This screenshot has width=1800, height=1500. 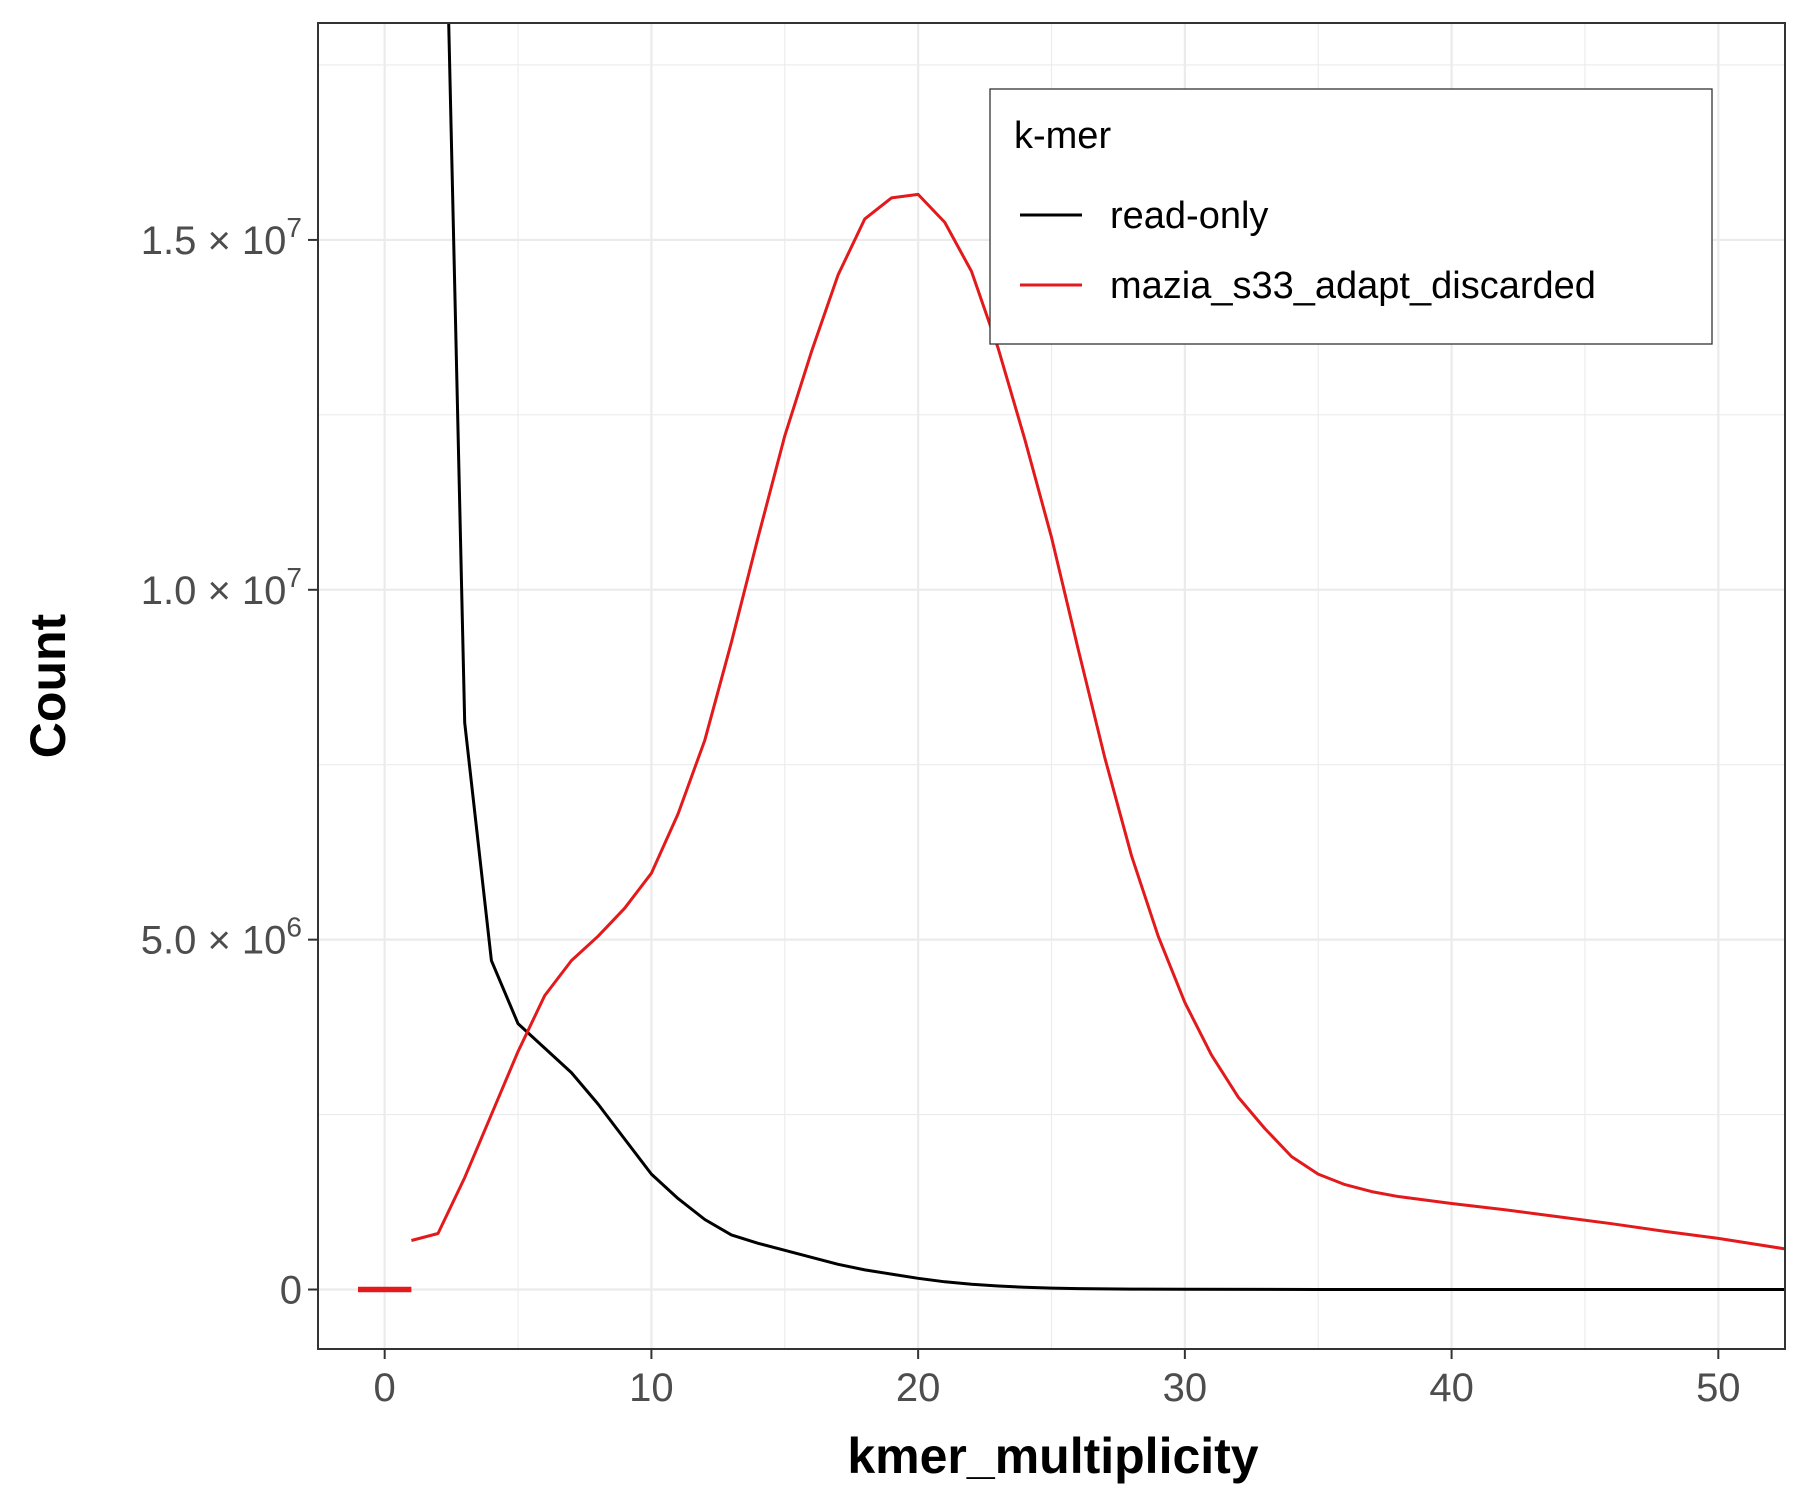 I want to click on legend-label-read-only: read-only, so click(x=1189, y=216).